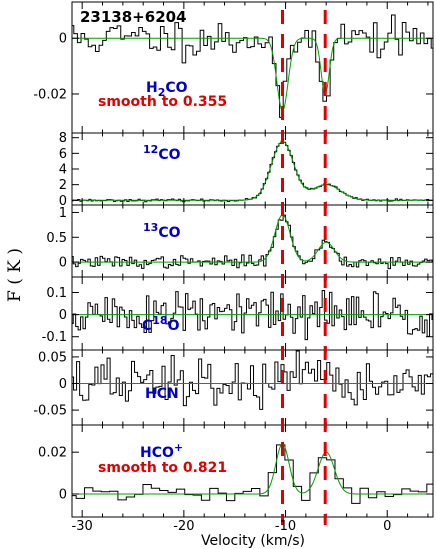 This screenshot has height=549, width=436. I want to click on panel-c18o: 0.1 0 -0.1, so click(238, 313).